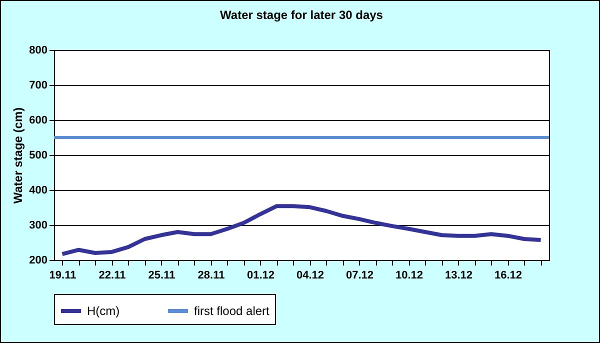 The image size is (600, 343). Describe the element at coordinates (38, 190) in the screenshot. I see `y-tick-label: 400` at that location.